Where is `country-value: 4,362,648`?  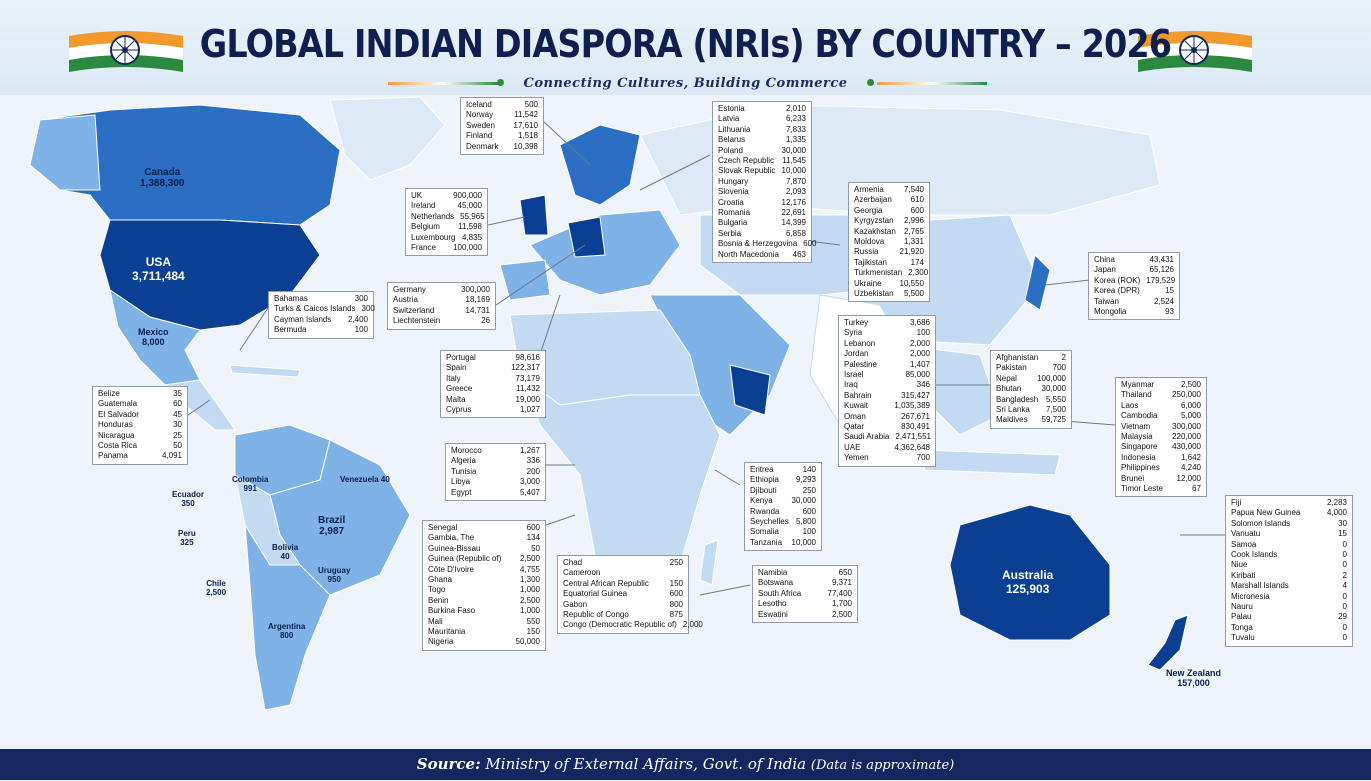
country-value: 4,362,648 is located at coordinates (912, 447).